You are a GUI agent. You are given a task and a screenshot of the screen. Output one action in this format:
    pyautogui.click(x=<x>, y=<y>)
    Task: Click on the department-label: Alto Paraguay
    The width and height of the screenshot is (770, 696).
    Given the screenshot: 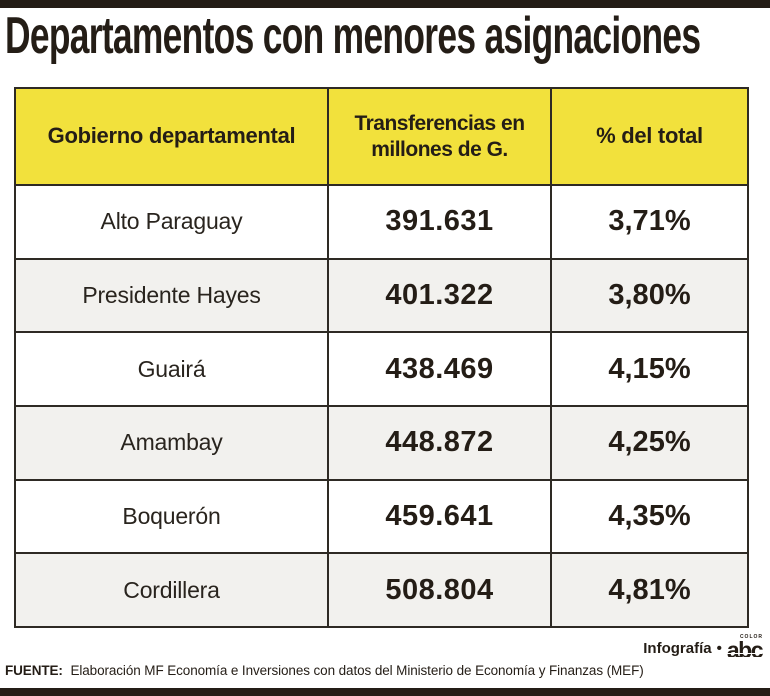 What is the action you would take?
    pyautogui.click(x=171, y=221)
    